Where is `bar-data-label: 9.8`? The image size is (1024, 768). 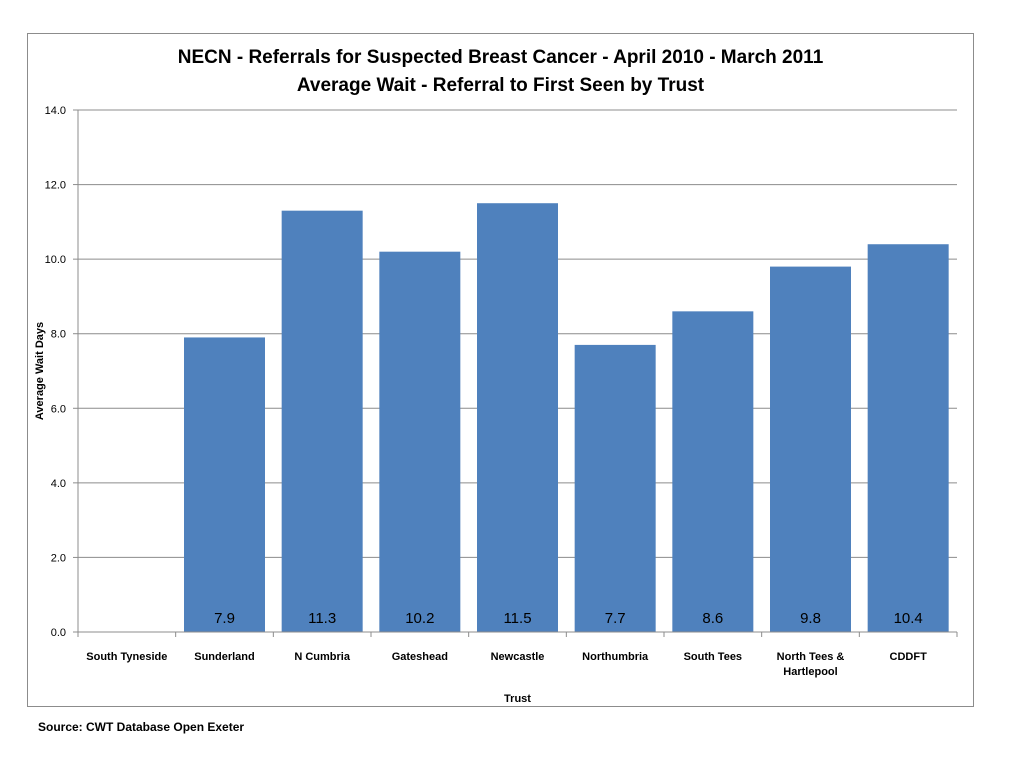
bar-data-label: 9.8 is located at coordinates (810, 618).